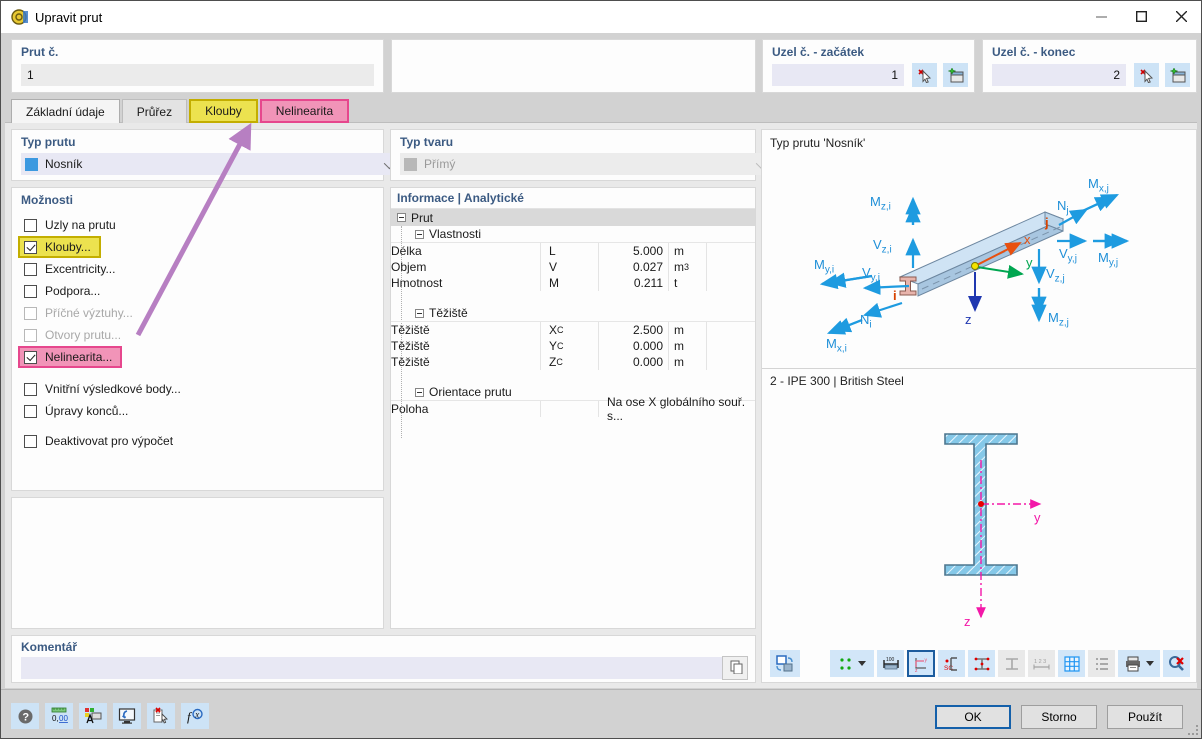  Describe the element at coordinates (1027, 239) in the screenshot. I see `axis-x-label: x` at that location.